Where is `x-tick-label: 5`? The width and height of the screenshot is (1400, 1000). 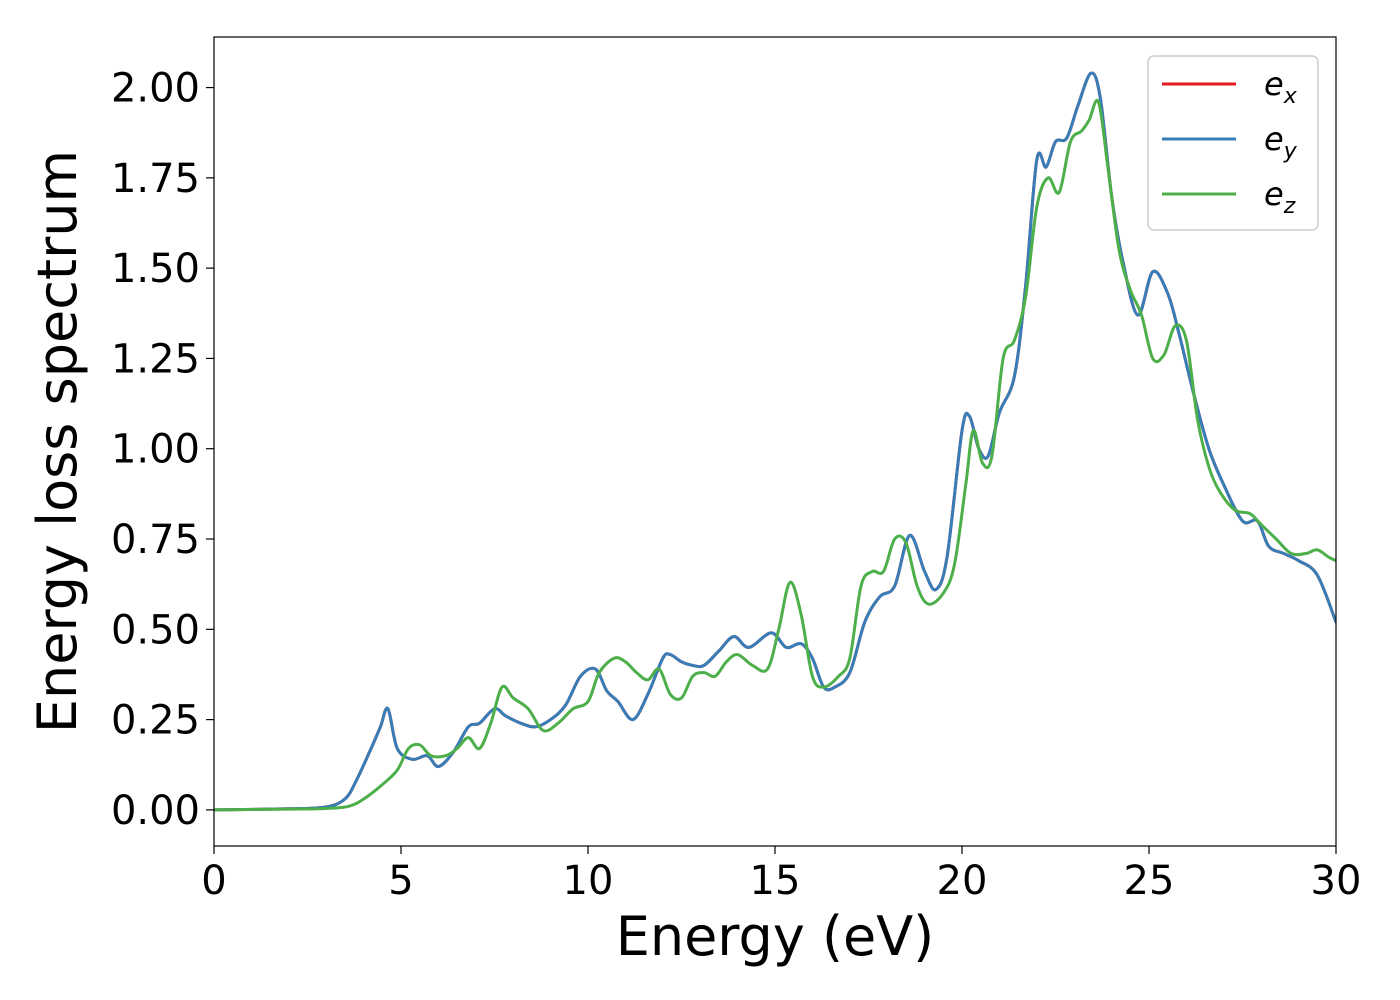 x-tick-label: 5 is located at coordinates (400, 881).